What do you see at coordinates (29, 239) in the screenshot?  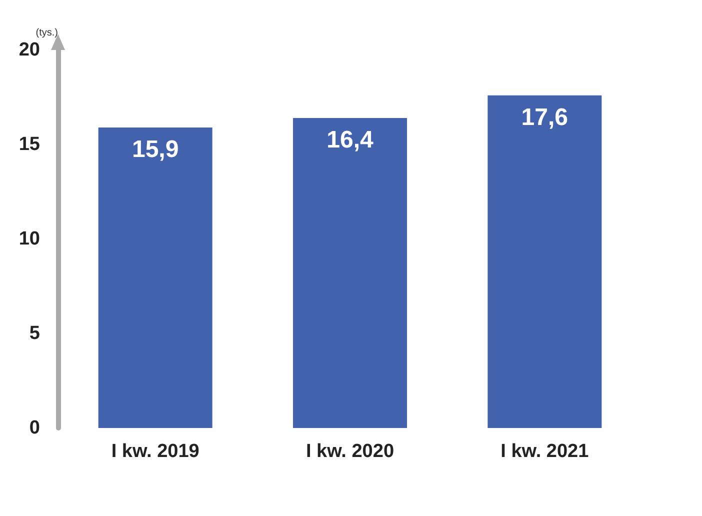 I see `y-tick-label: 10` at bounding box center [29, 239].